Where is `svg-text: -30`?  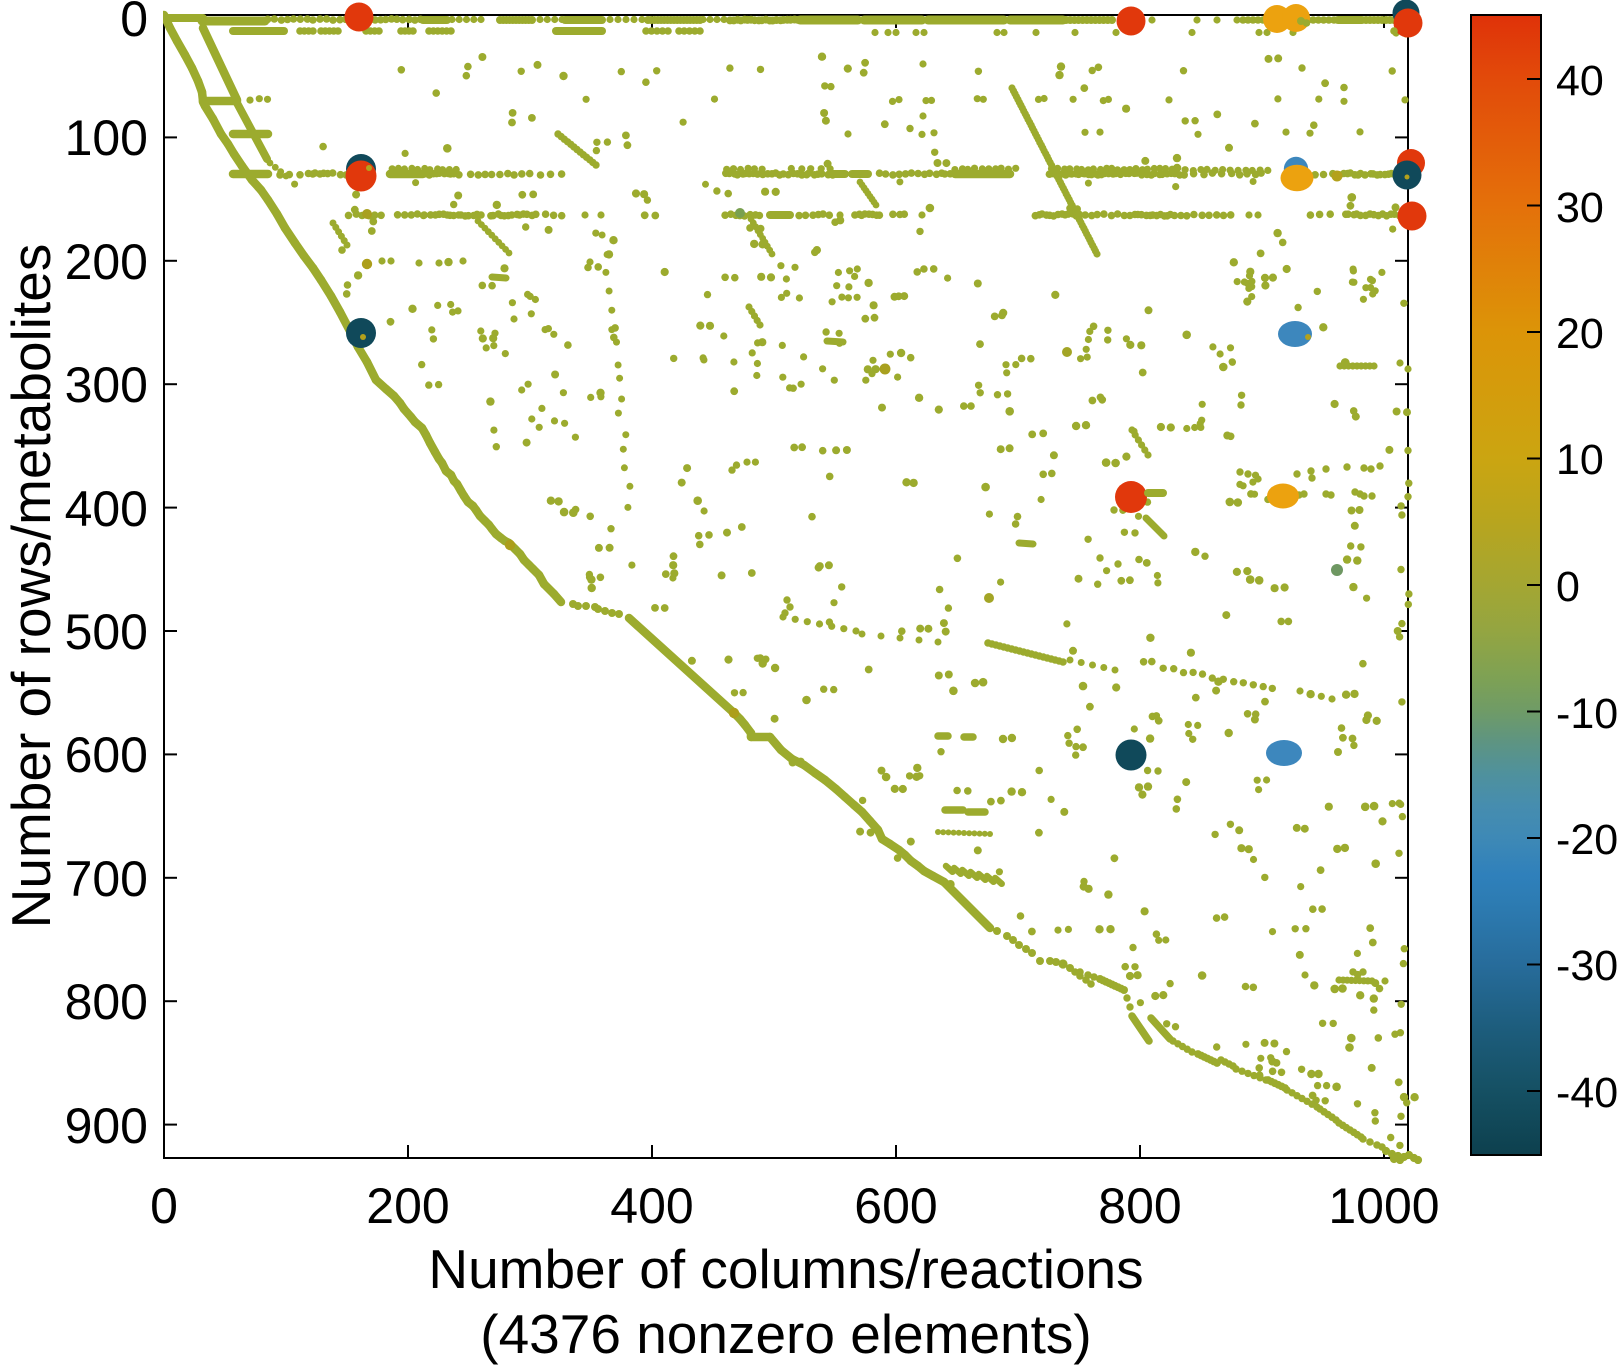 svg-text: -30 is located at coordinates (1587, 966).